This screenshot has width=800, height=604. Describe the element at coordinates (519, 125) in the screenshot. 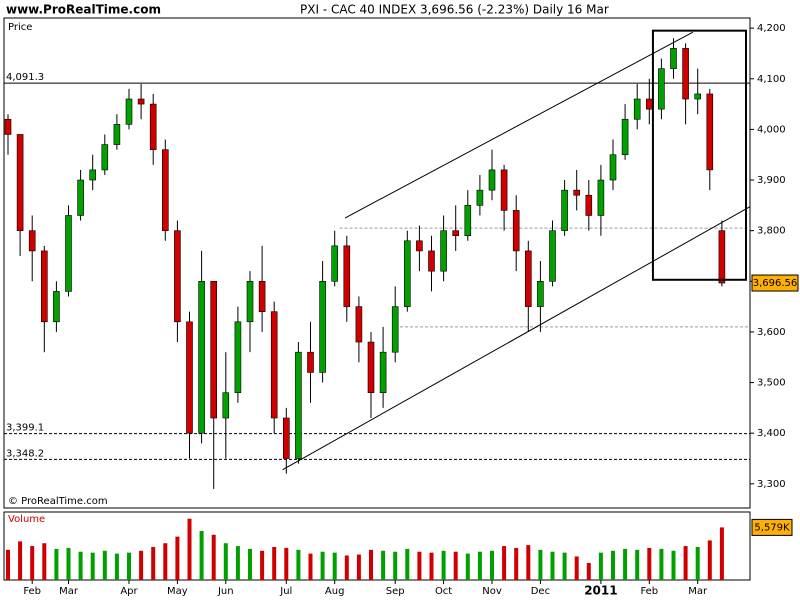

I see `trendline` at that location.